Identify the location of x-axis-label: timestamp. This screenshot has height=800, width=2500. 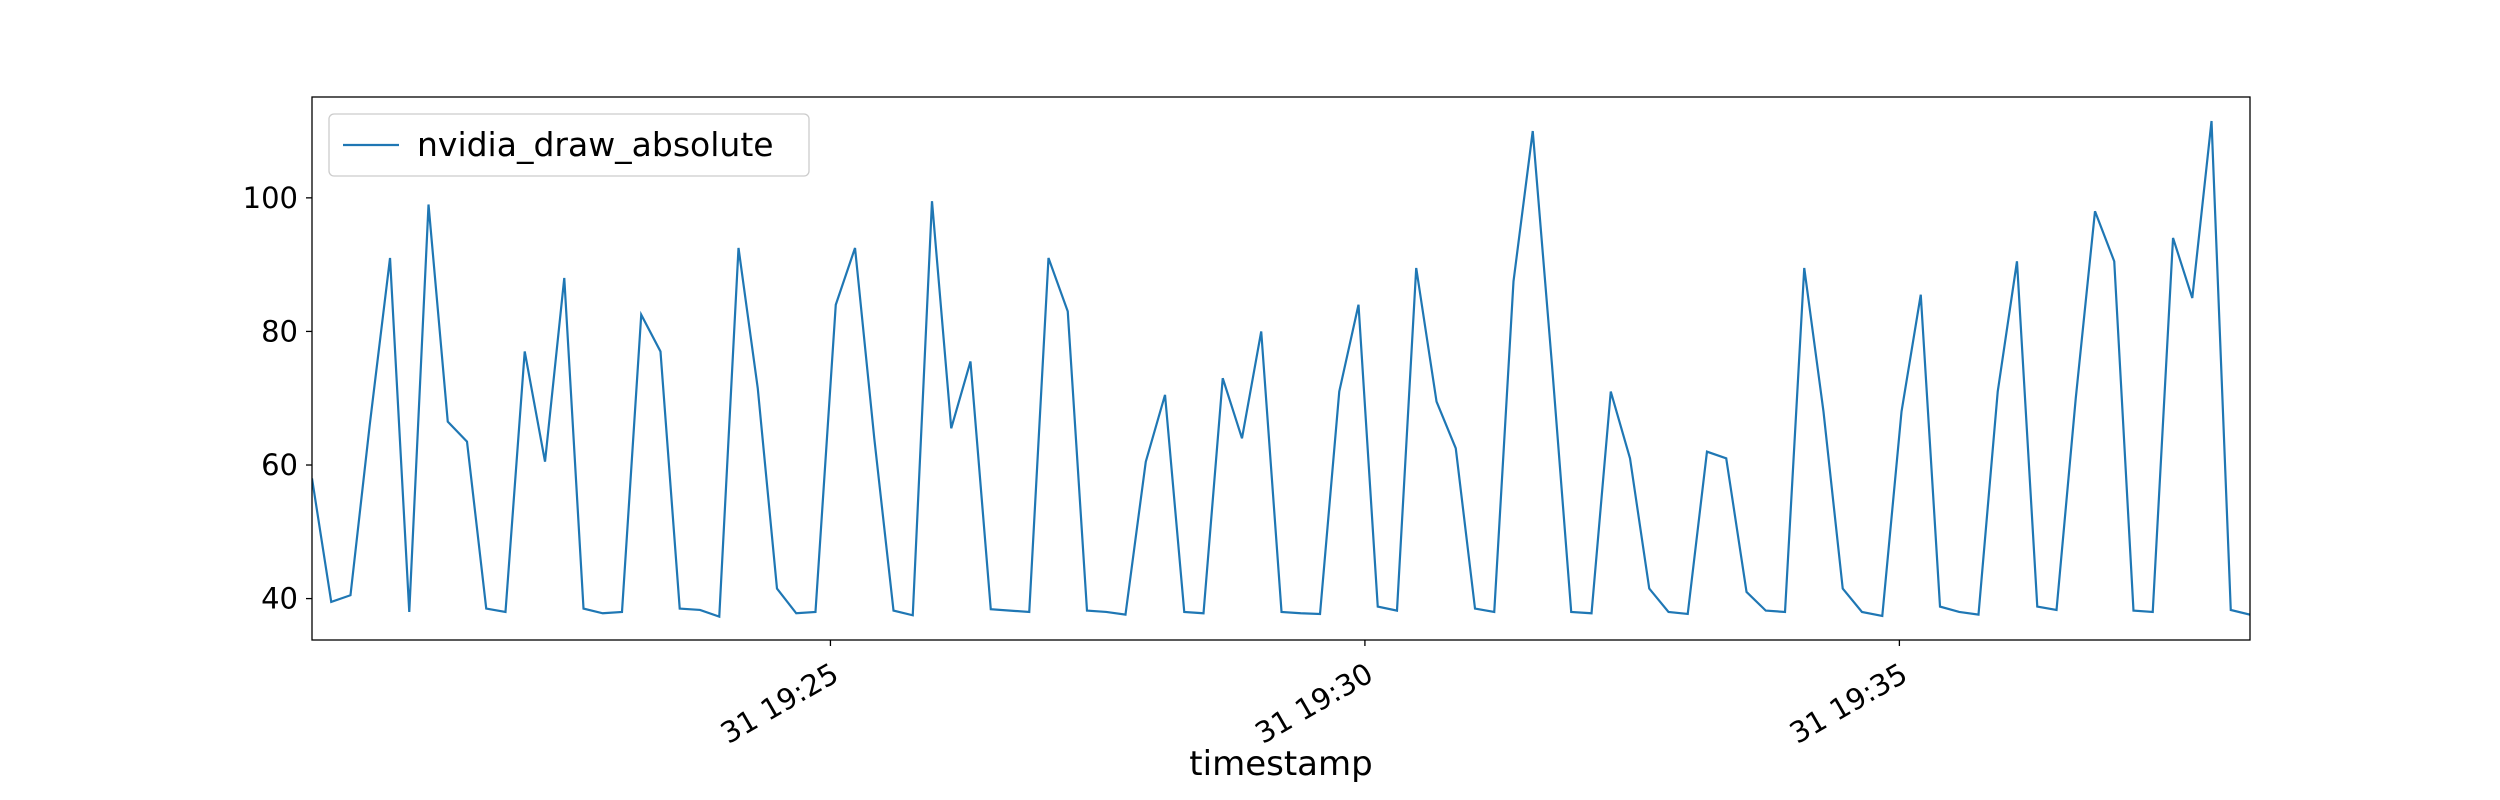
(1280, 764).